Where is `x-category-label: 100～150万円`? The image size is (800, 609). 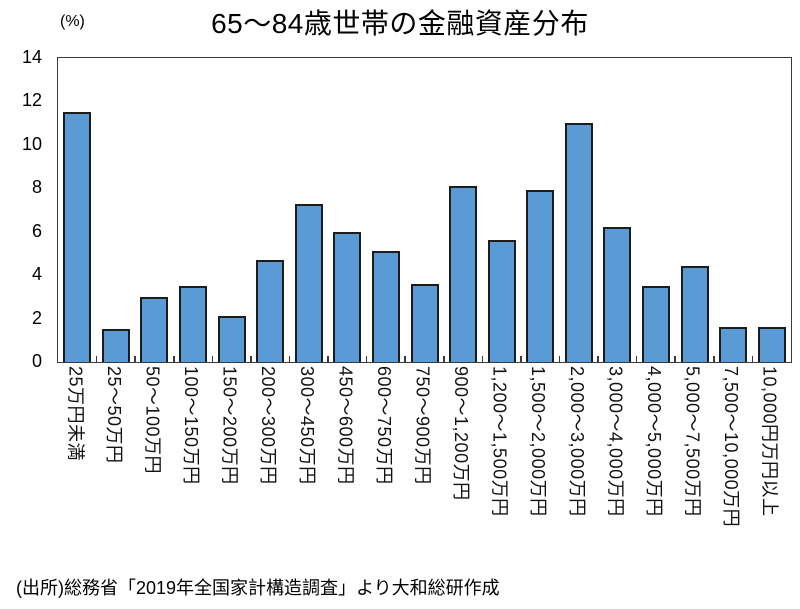
x-category-label: 100～150万円 is located at coordinates (191, 425).